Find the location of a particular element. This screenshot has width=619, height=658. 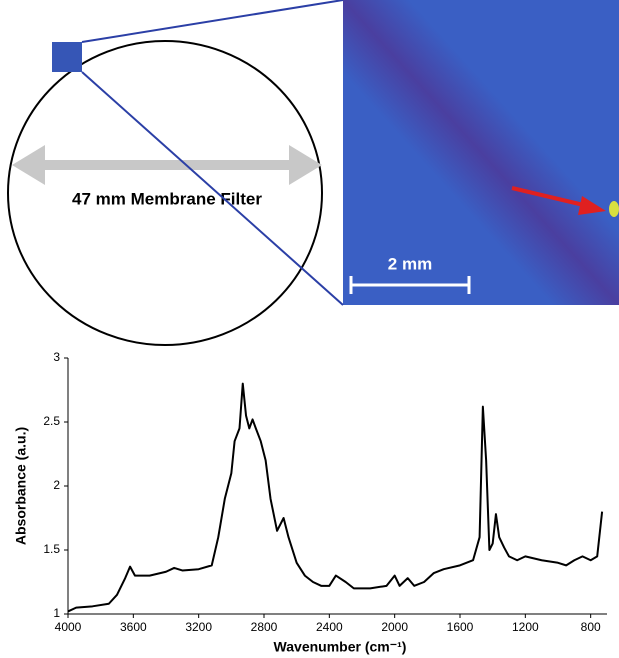

x-axis-title: Wavenumber (cm⁻¹) is located at coordinates (340, 647).